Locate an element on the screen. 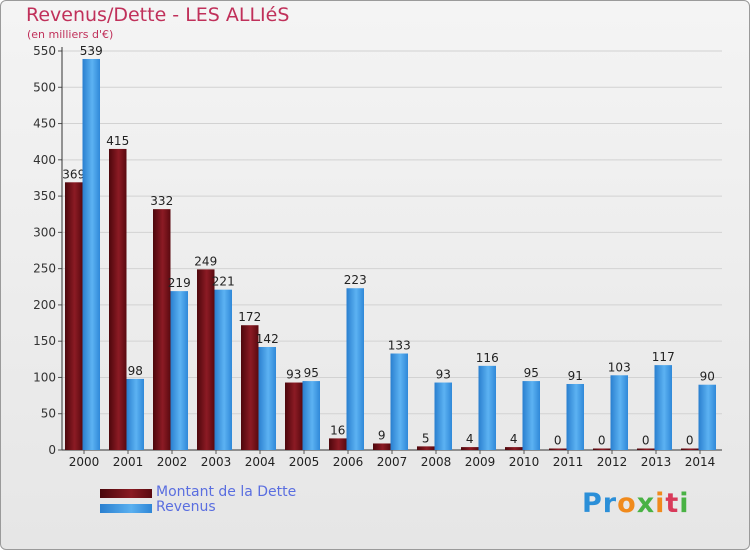 This screenshot has width=750, height=550. x-tick-label: 2003 is located at coordinates (216, 462).